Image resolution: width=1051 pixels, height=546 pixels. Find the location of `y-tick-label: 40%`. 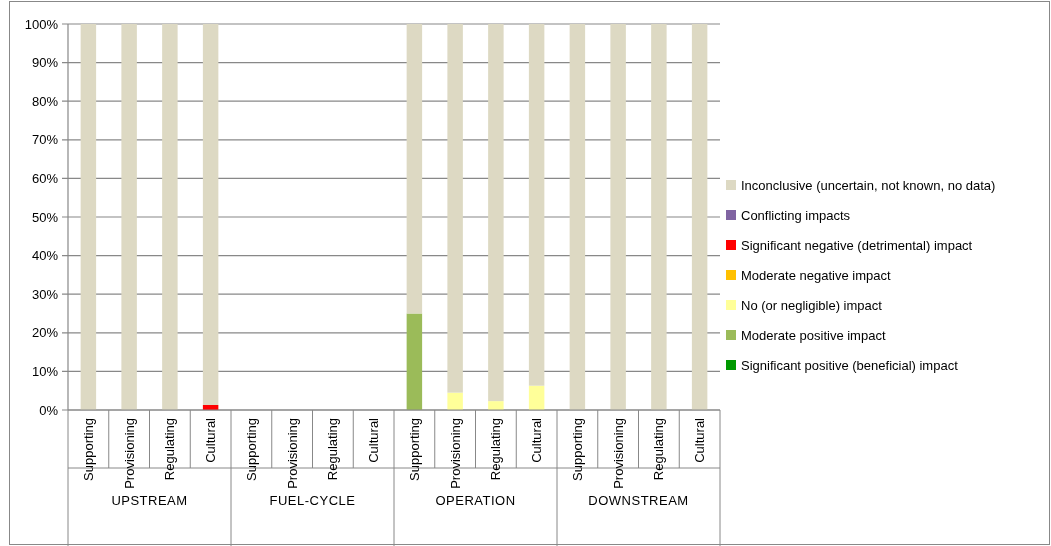

y-tick-label: 40% is located at coordinates (45, 256).